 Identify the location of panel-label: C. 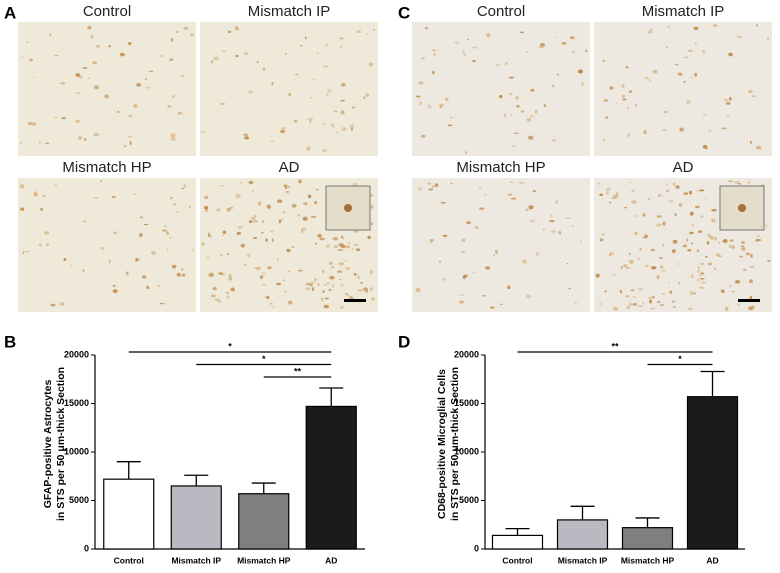
(404, 12).